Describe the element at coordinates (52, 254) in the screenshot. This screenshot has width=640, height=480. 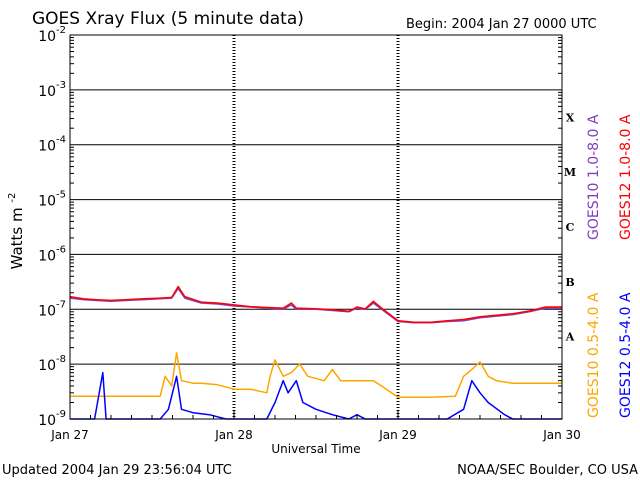
I see `y-tick-label: 10⁻⁶` at that location.